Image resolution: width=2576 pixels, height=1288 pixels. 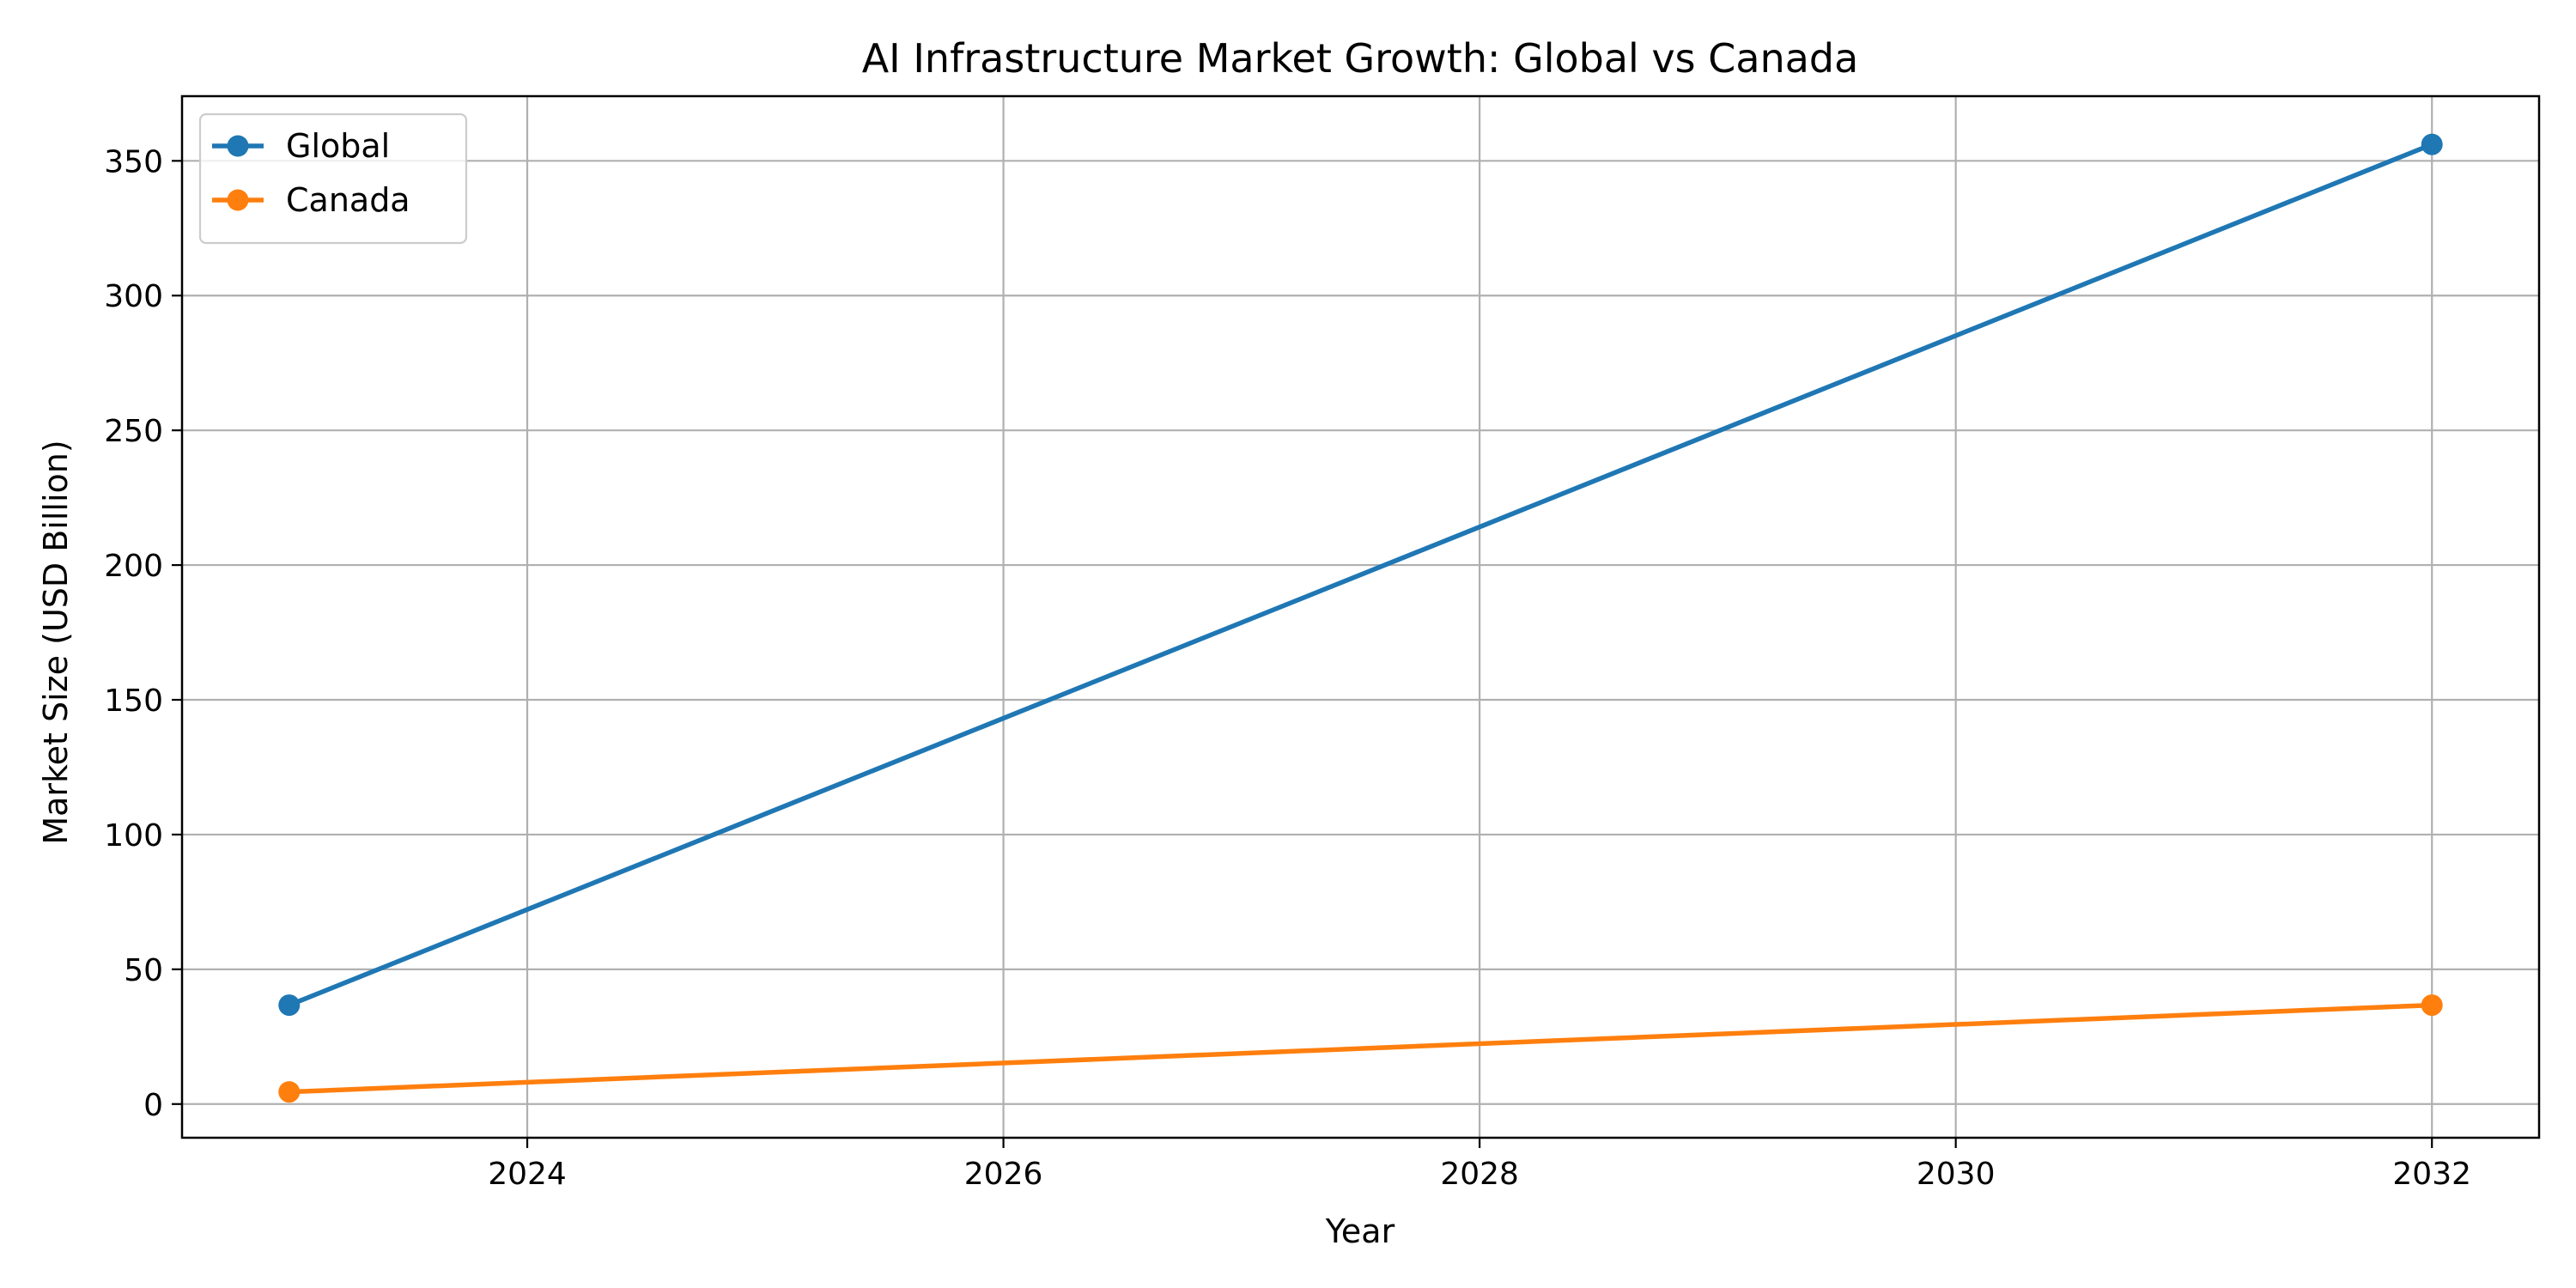 I want to click on legend-box, so click(x=333, y=178).